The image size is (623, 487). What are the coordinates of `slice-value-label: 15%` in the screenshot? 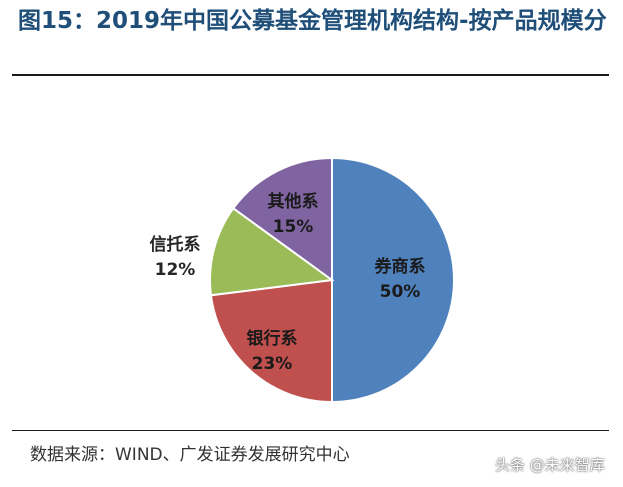 It's located at (293, 227).